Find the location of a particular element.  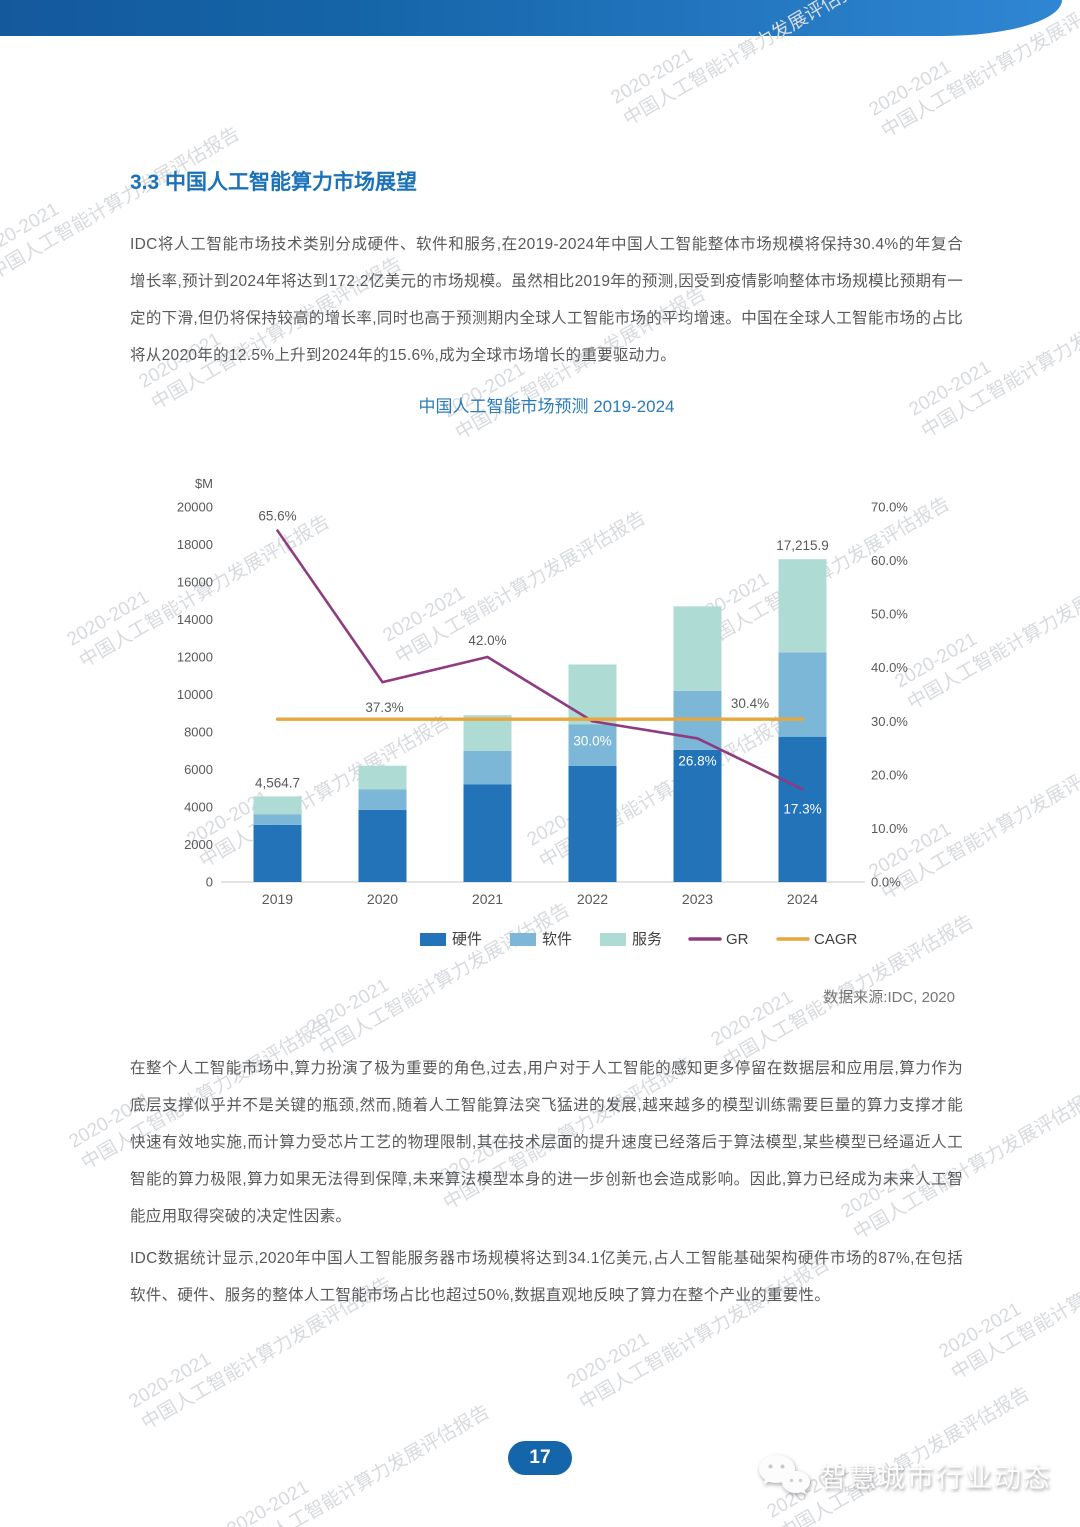

left-axis-tick: 4000 is located at coordinates (198, 807).